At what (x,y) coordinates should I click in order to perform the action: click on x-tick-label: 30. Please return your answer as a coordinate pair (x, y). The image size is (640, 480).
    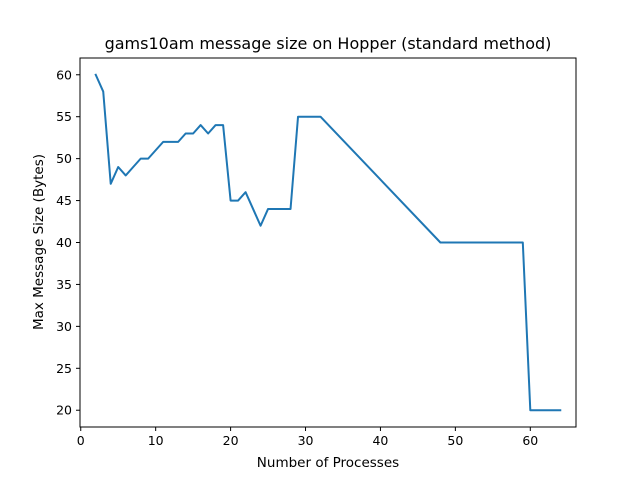
    Looking at the image, I should click on (306, 440).